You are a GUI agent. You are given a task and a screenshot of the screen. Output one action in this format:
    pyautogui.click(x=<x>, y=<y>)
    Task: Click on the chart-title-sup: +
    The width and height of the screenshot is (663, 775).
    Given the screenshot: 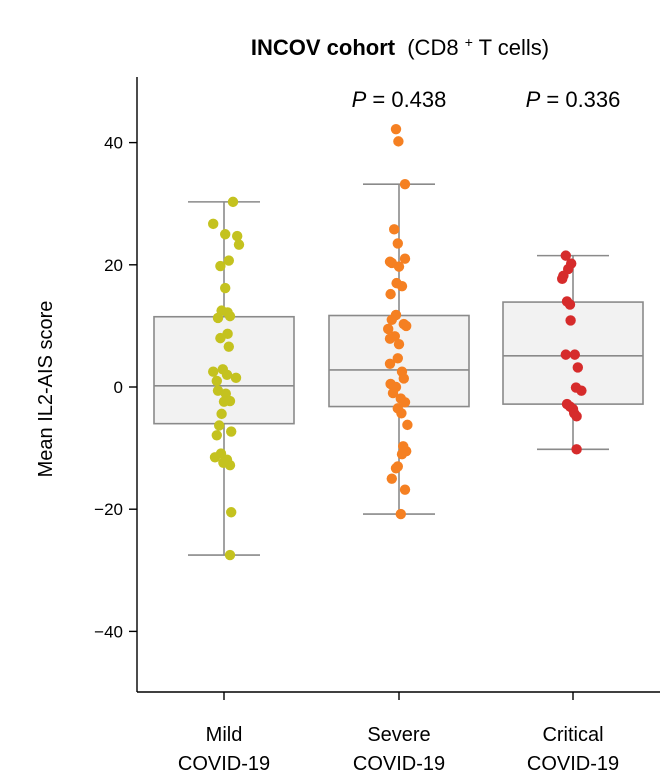 What is the action you would take?
    pyautogui.click(x=469, y=42)
    